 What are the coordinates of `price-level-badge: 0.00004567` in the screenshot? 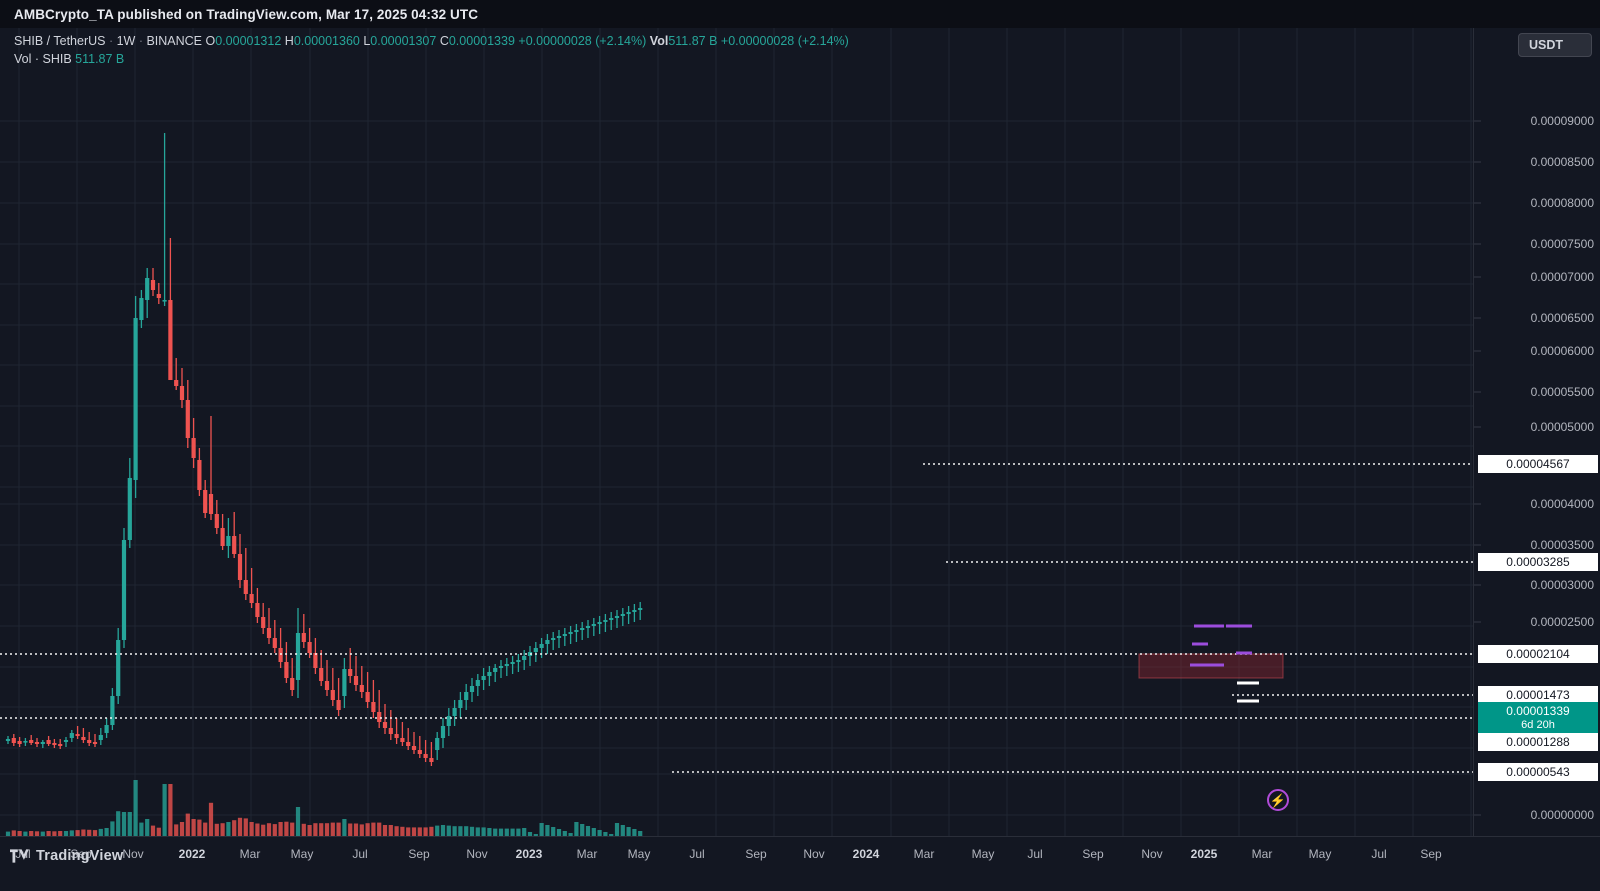 It's located at (1538, 464).